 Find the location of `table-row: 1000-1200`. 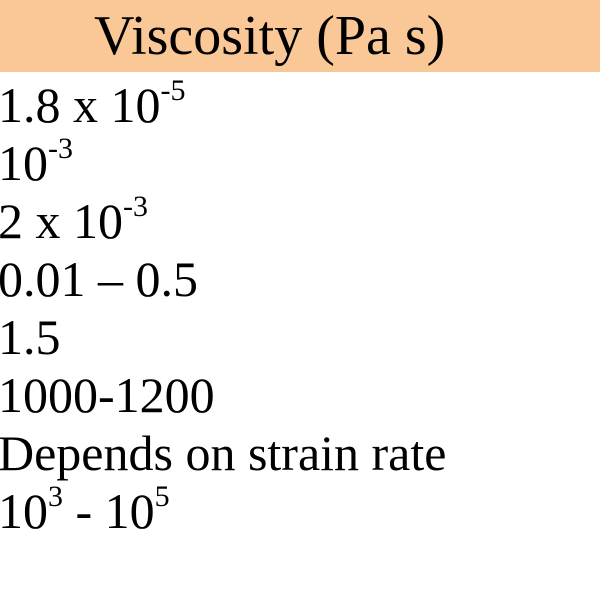

table-row: 1000-1200 is located at coordinates (107, 395).